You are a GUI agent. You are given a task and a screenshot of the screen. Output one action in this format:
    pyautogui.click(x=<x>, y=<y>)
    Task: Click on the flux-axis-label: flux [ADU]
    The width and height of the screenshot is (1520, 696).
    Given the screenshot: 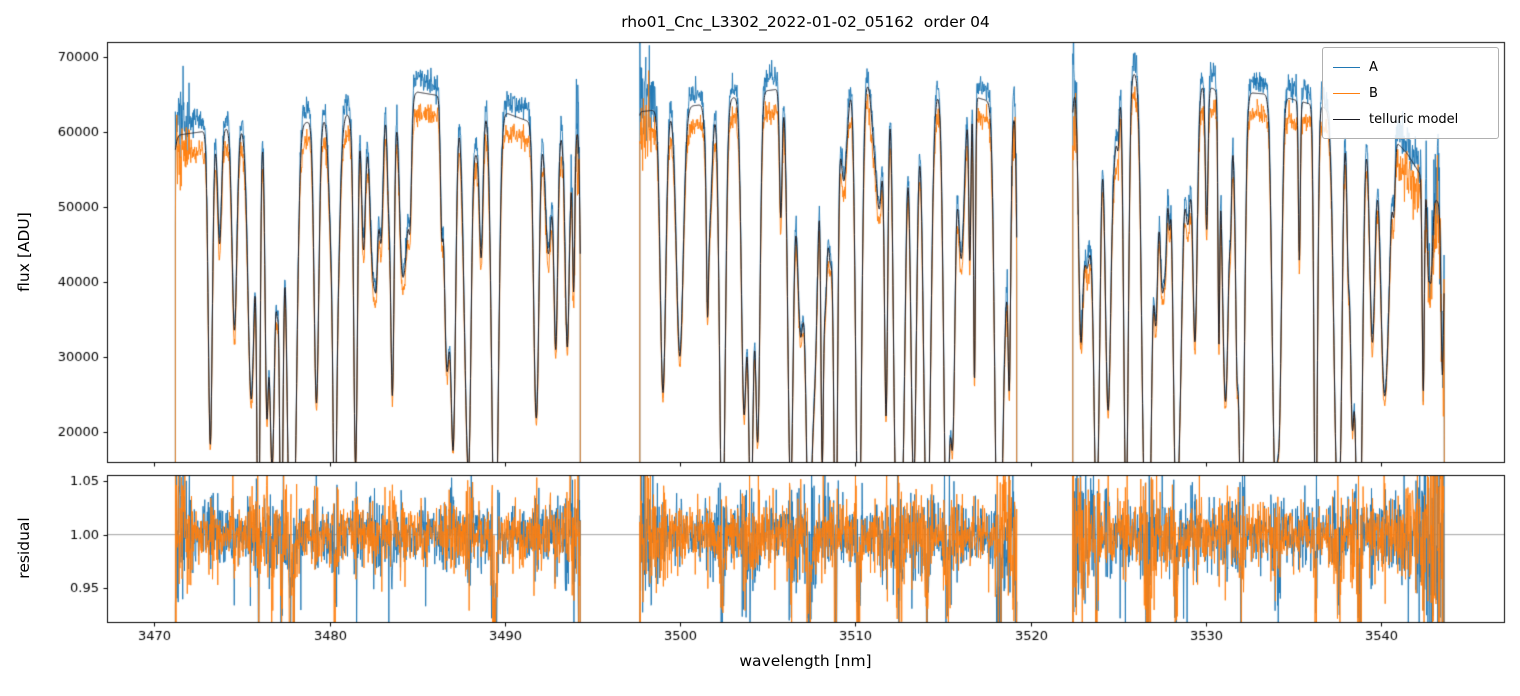 What is the action you would take?
    pyautogui.click(x=24, y=252)
    